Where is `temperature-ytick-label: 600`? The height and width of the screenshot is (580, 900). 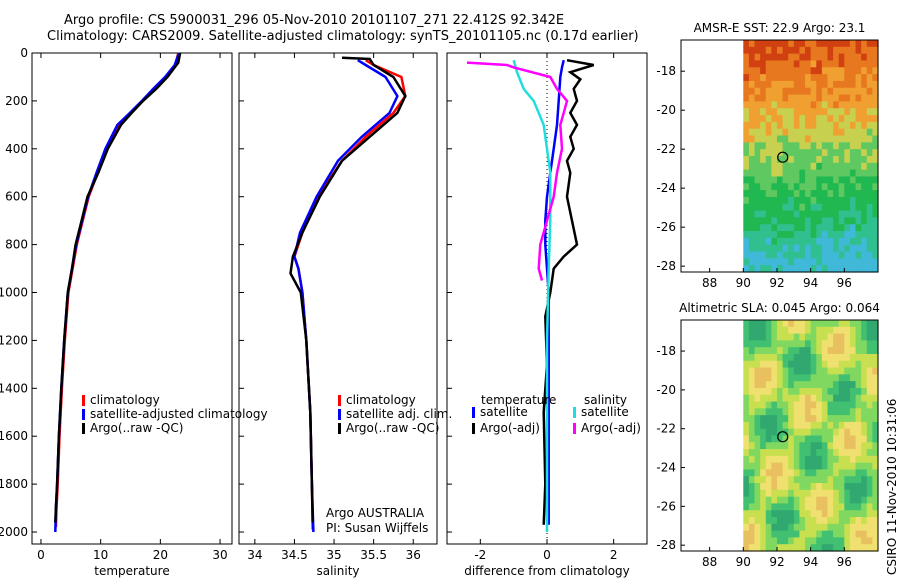
temperature-ytick-label: 600 is located at coordinates (16, 197).